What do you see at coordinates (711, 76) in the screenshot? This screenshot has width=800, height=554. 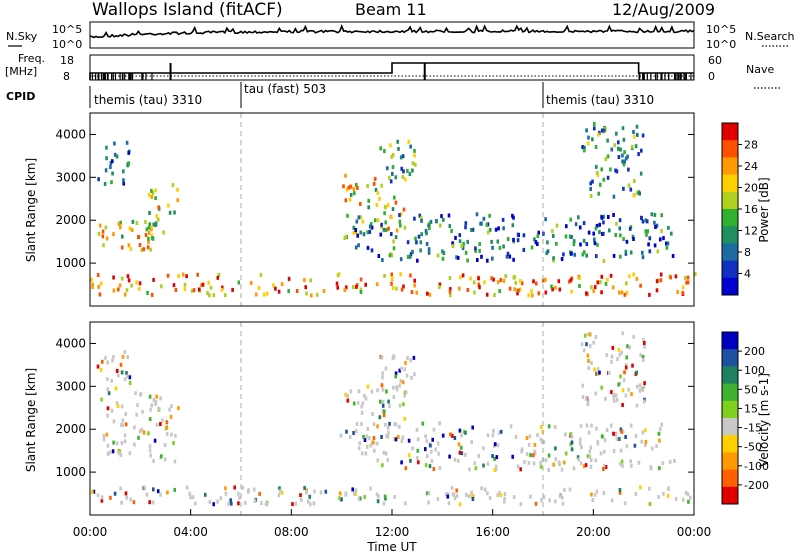 I see `nave-tick-bottom: 0` at bounding box center [711, 76].